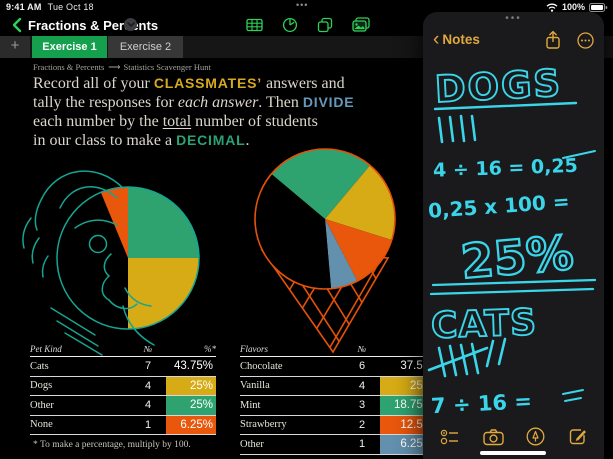 The height and width of the screenshot is (459, 613). I want to click on row-count: 6, so click(362, 366).